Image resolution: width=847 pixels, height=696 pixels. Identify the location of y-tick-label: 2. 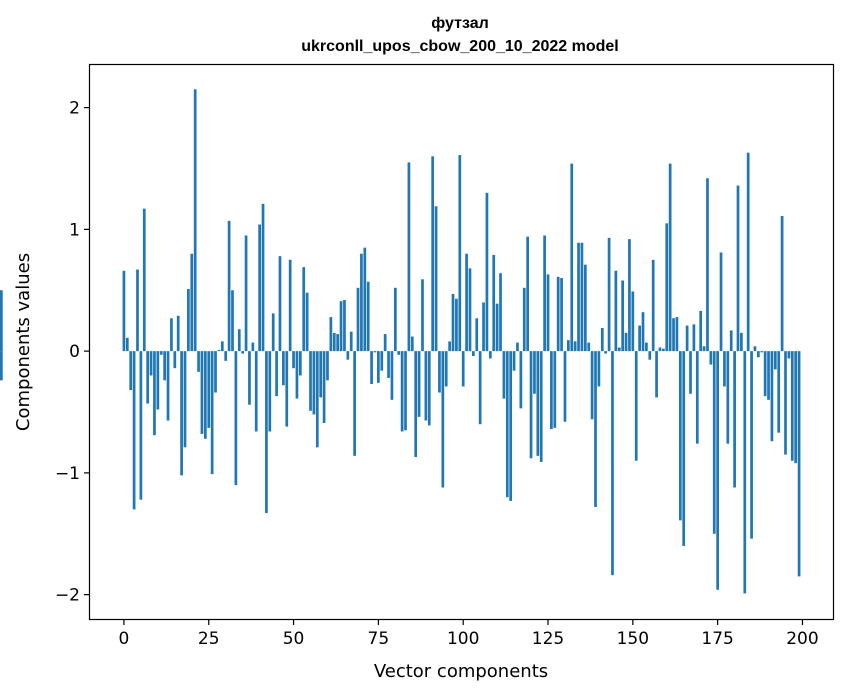
(74, 109).